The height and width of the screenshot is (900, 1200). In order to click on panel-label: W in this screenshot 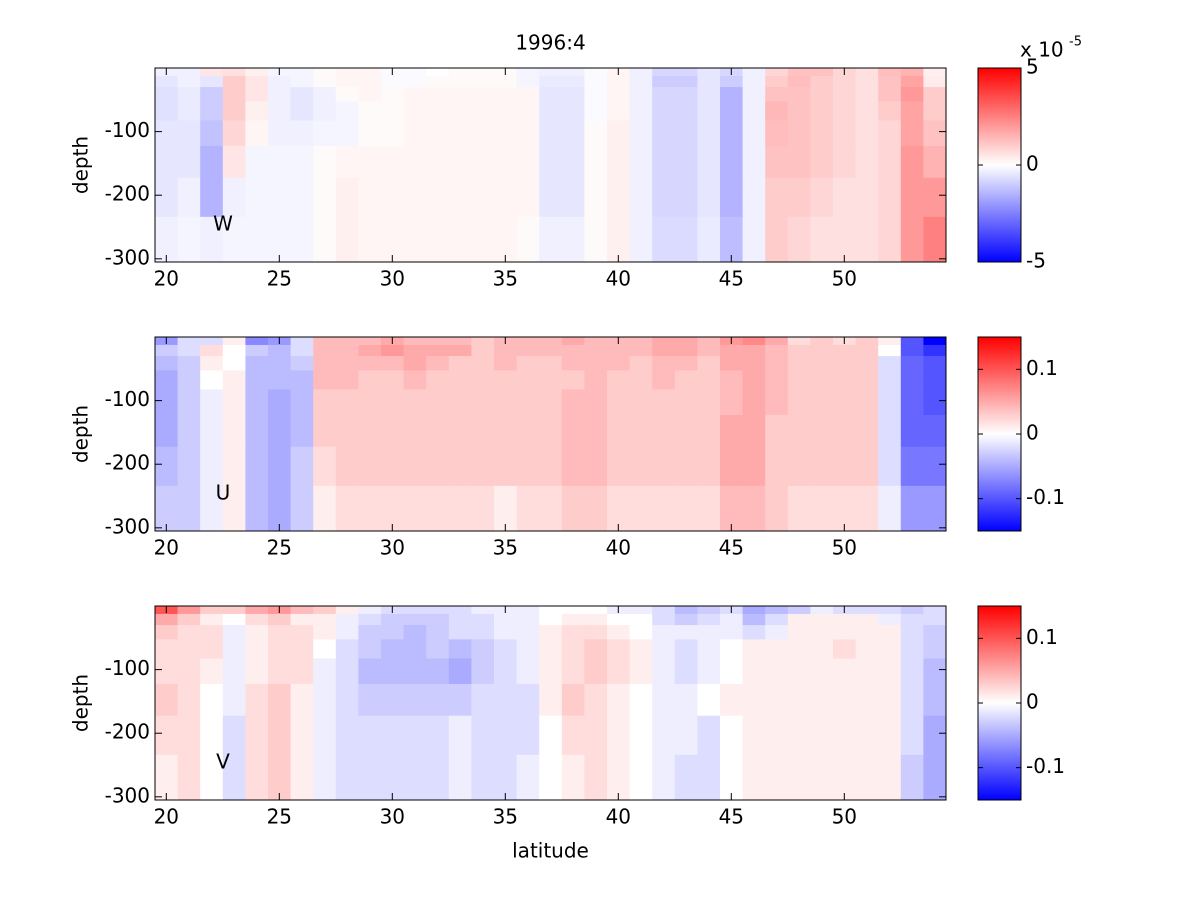, I will do `click(223, 224)`.